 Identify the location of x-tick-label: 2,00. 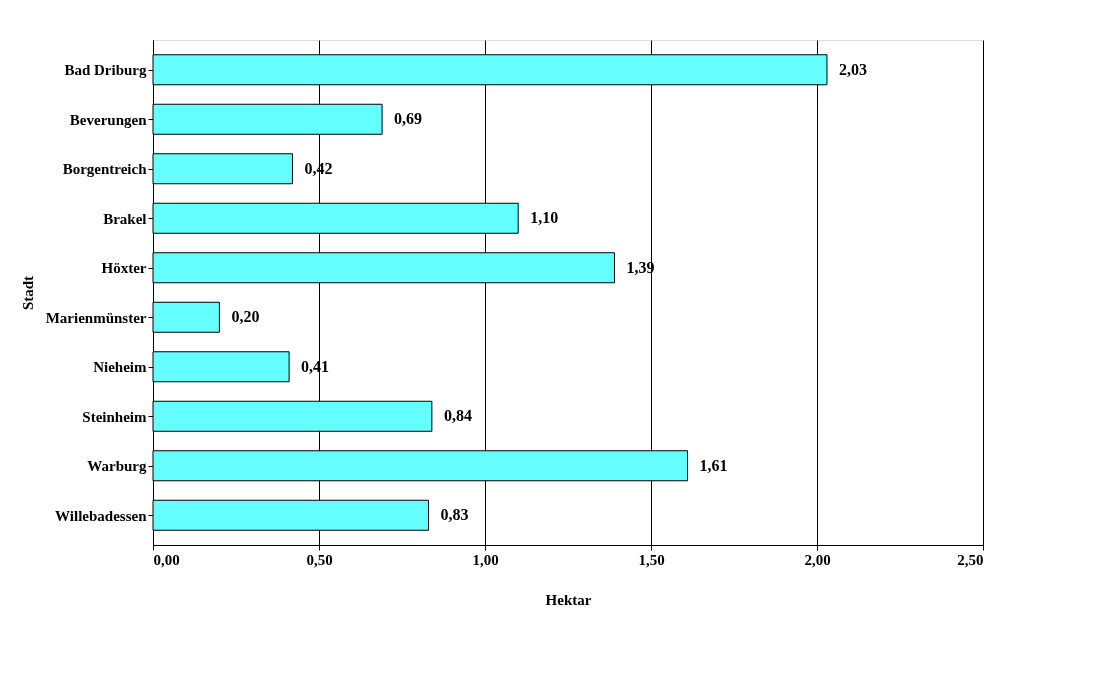
(817, 559).